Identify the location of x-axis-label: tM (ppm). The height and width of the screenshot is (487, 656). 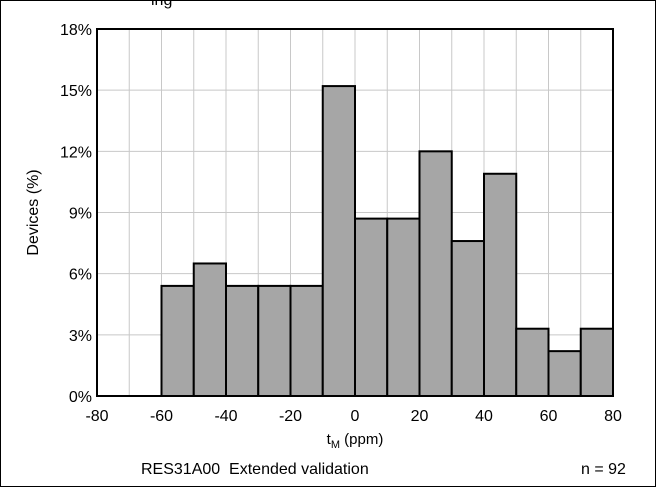
(355, 441).